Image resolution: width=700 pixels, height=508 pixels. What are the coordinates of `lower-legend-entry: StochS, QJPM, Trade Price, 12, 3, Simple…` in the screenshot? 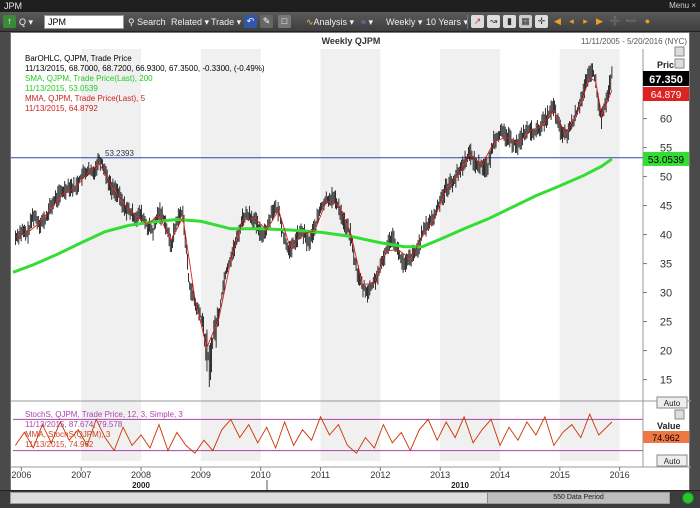 It's located at (104, 414).